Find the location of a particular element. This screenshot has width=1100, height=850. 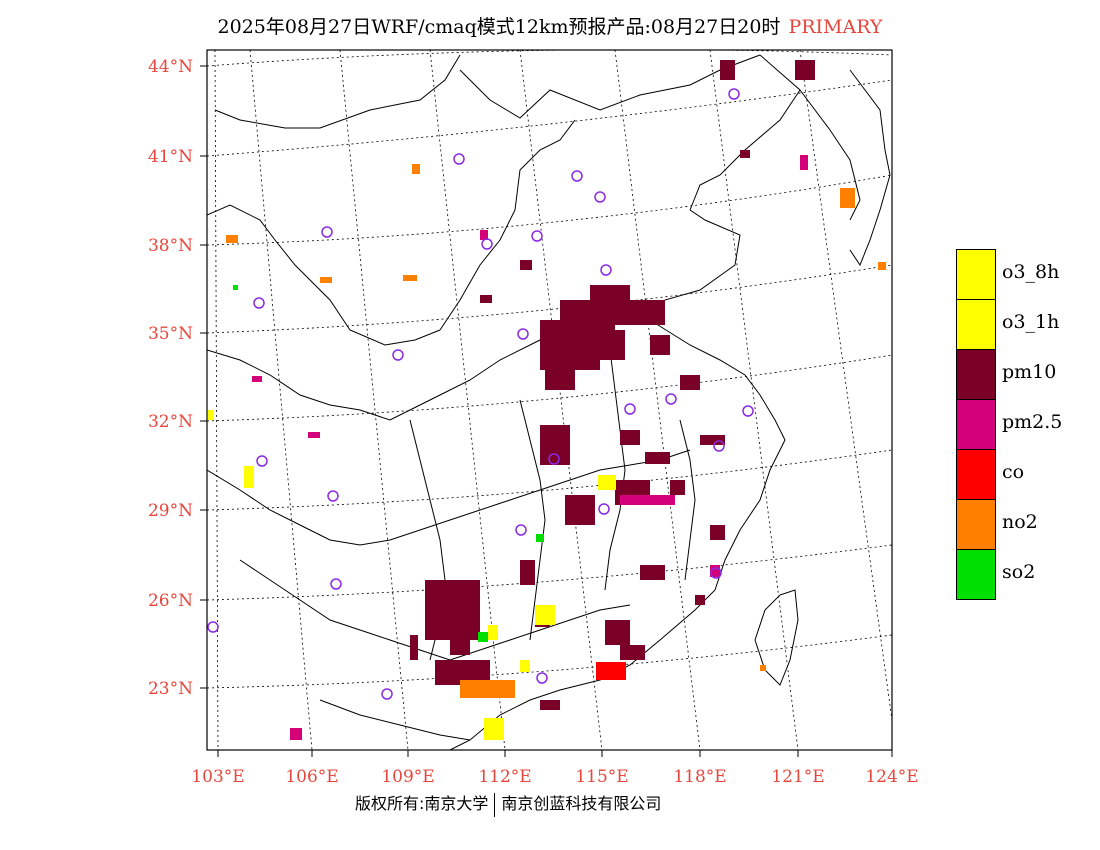

lat-tick-label: 23°N is located at coordinates (170, 689).